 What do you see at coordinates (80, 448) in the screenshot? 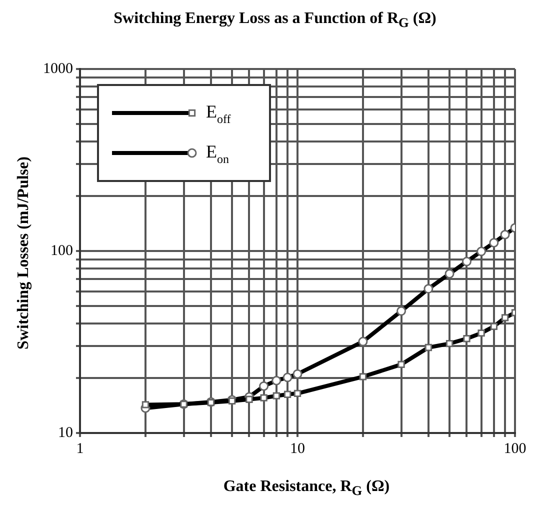
I see `x-tick-label: 1` at bounding box center [80, 448].